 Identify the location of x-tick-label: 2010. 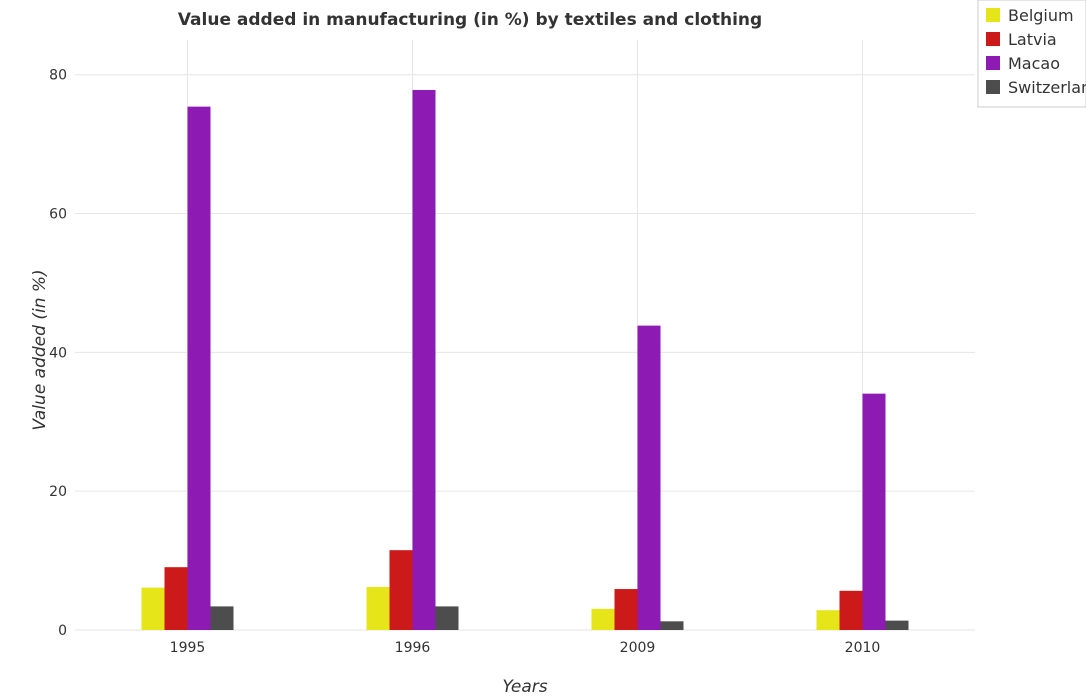
(863, 648).